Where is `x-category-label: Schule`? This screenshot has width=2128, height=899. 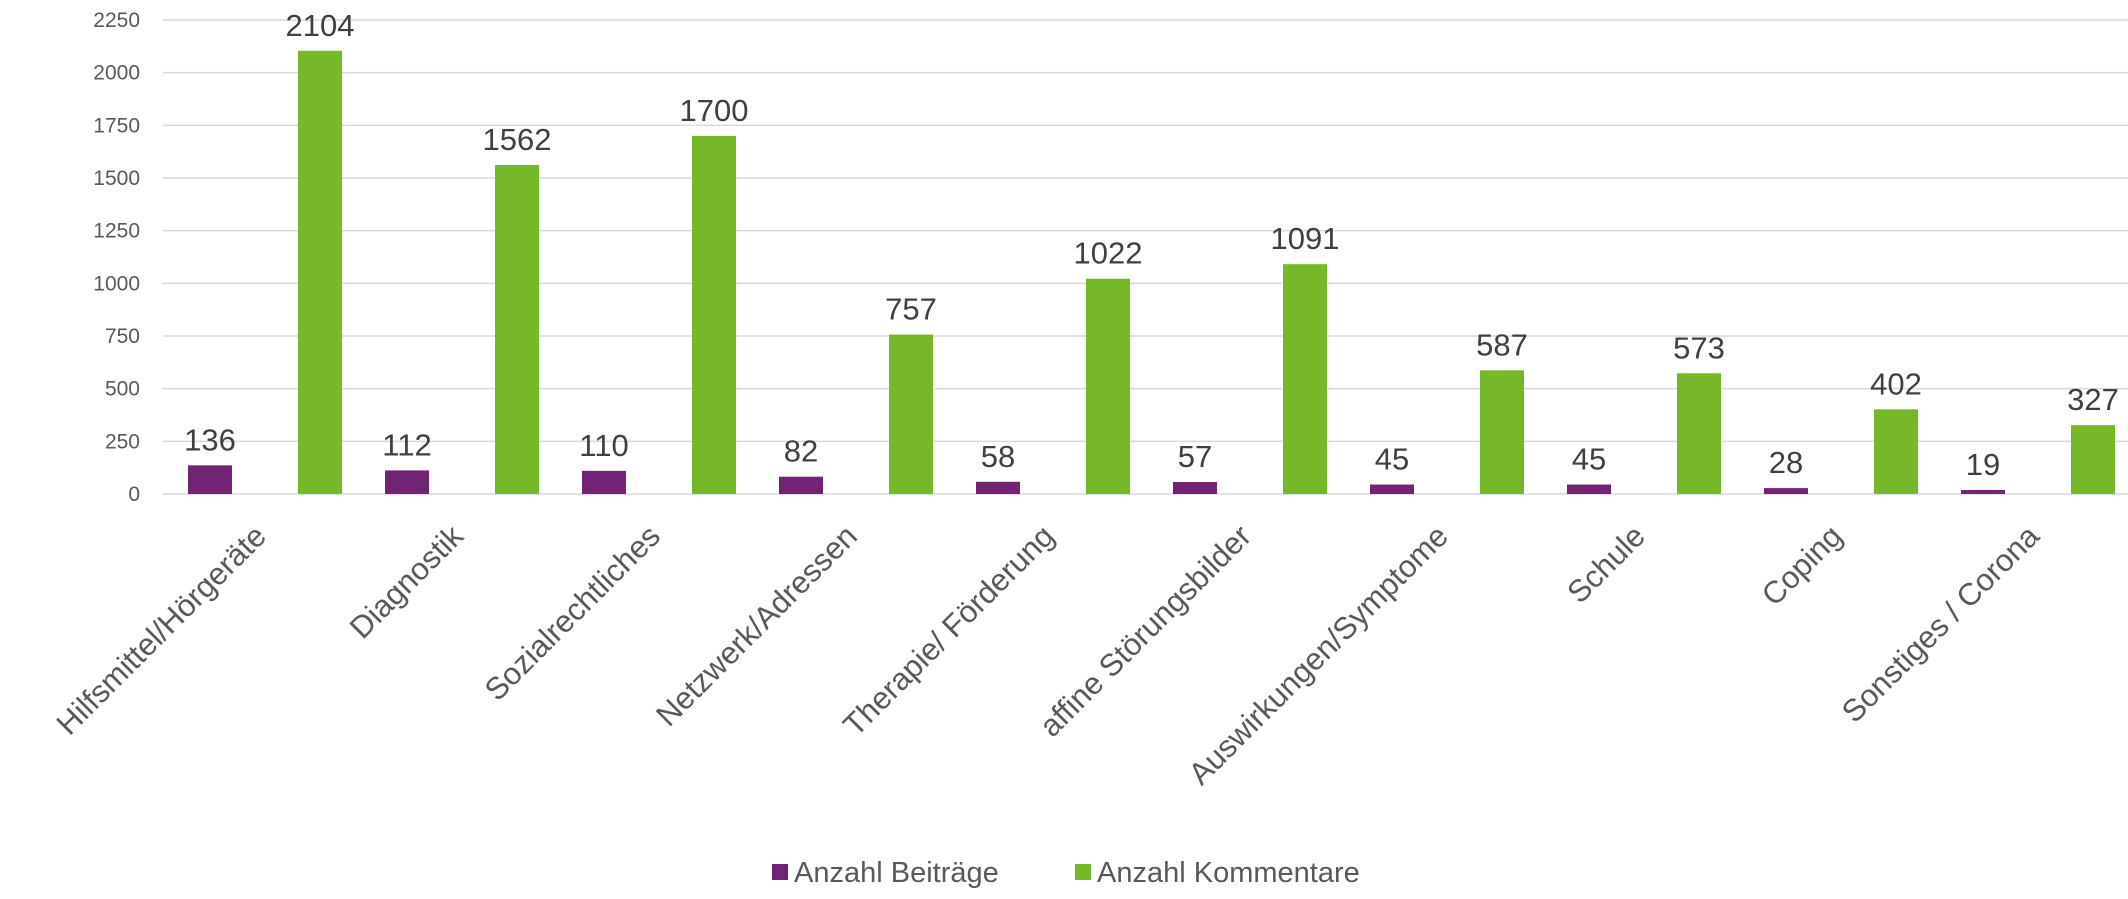
x-category-label: Schule is located at coordinates (1606, 564).